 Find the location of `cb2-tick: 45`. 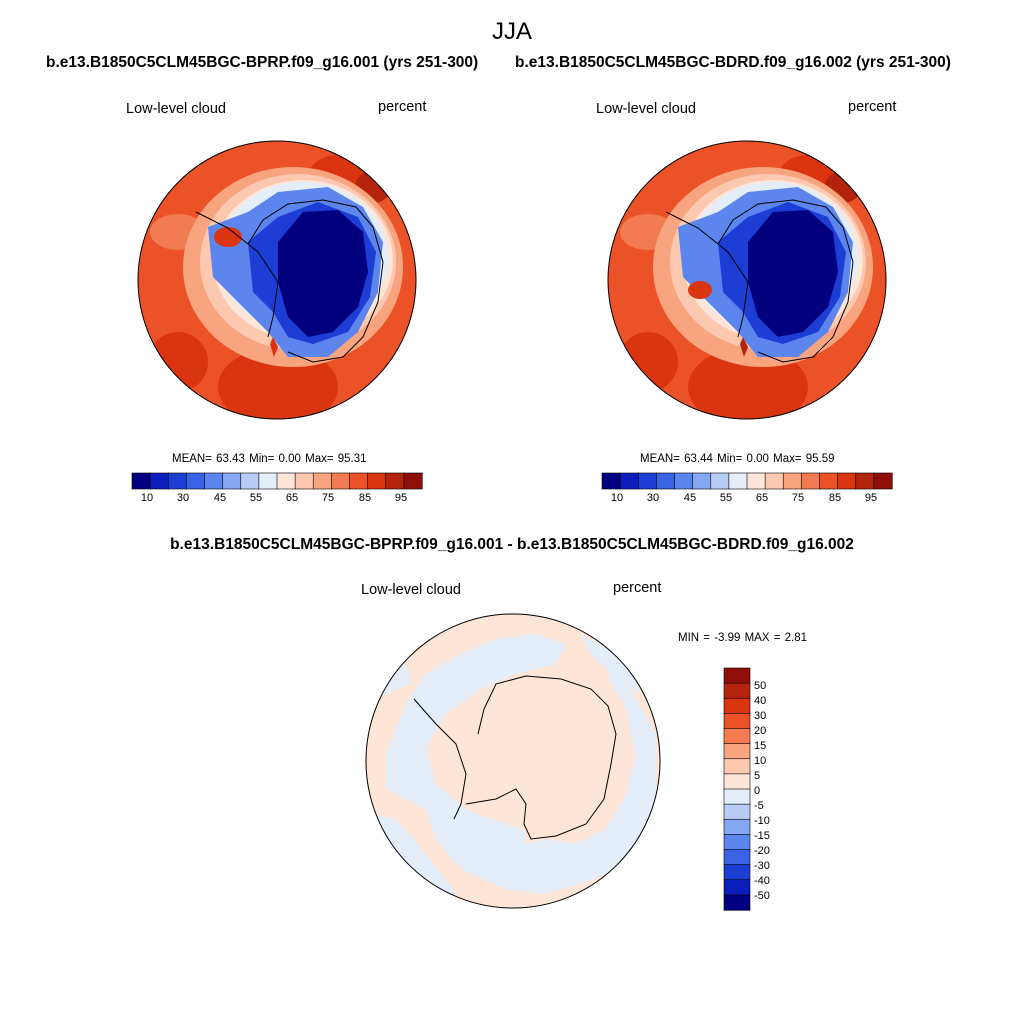

cb2-tick: 45 is located at coordinates (690, 498).